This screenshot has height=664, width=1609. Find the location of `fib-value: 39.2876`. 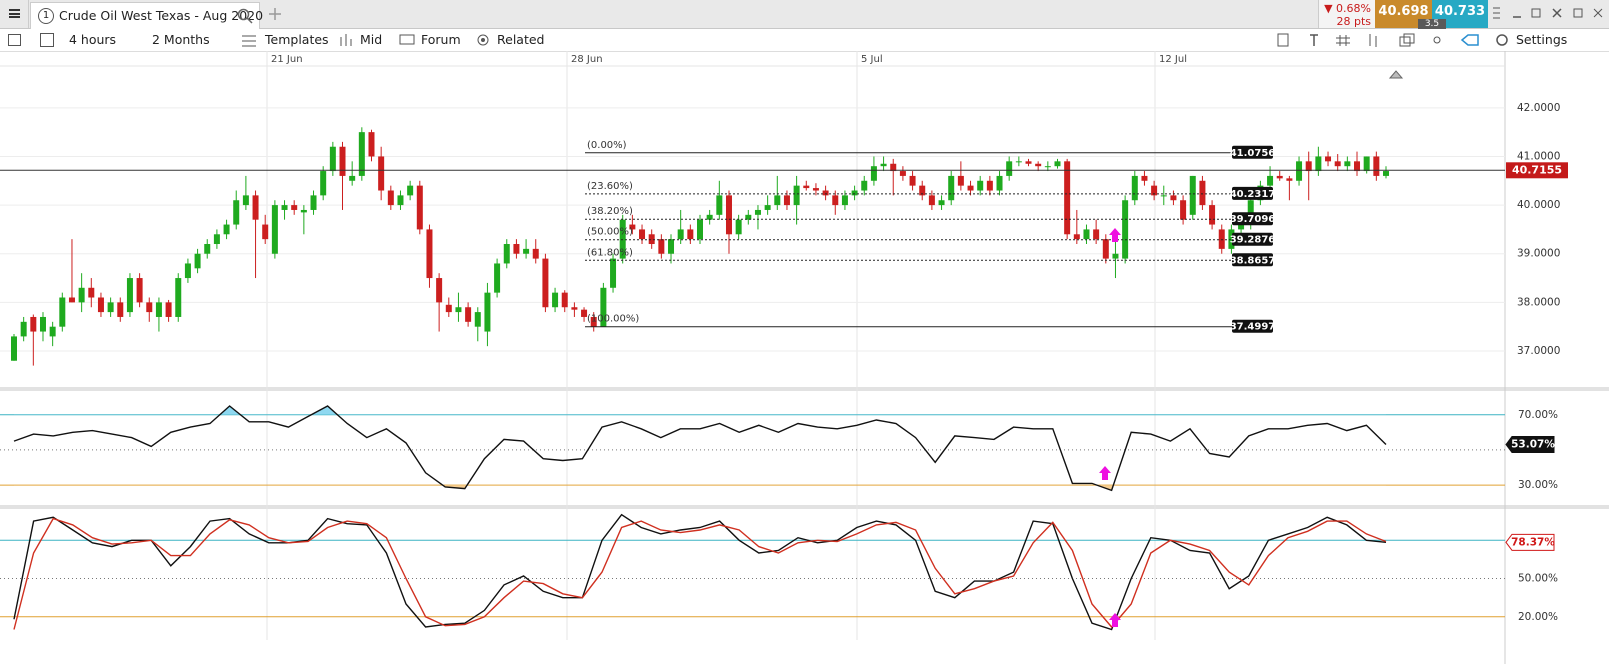

fib-value: 39.2876 is located at coordinates (1253, 240).